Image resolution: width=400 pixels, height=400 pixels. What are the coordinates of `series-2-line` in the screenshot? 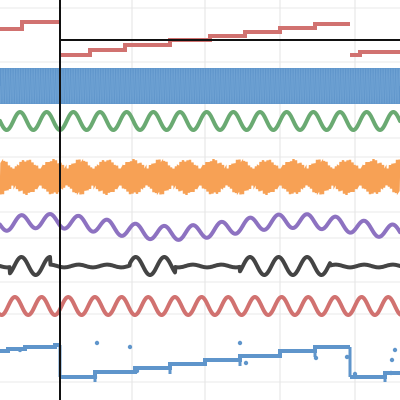 It's located at (200, 121).